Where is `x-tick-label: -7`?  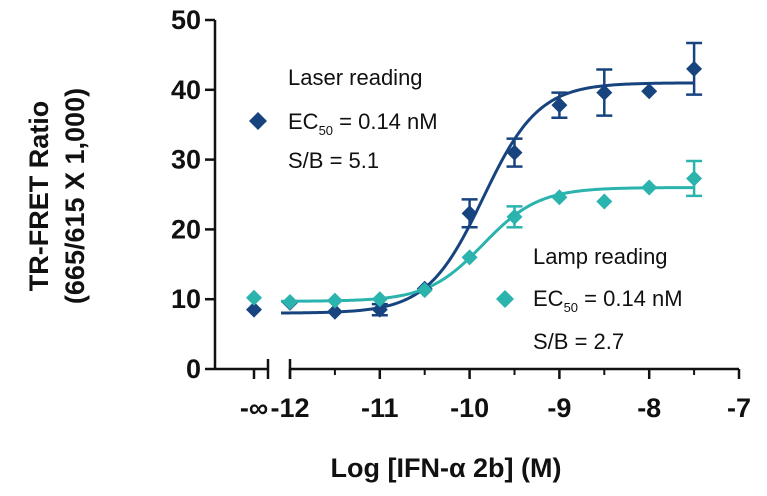 x-tick-label: -7 is located at coordinates (739, 408).